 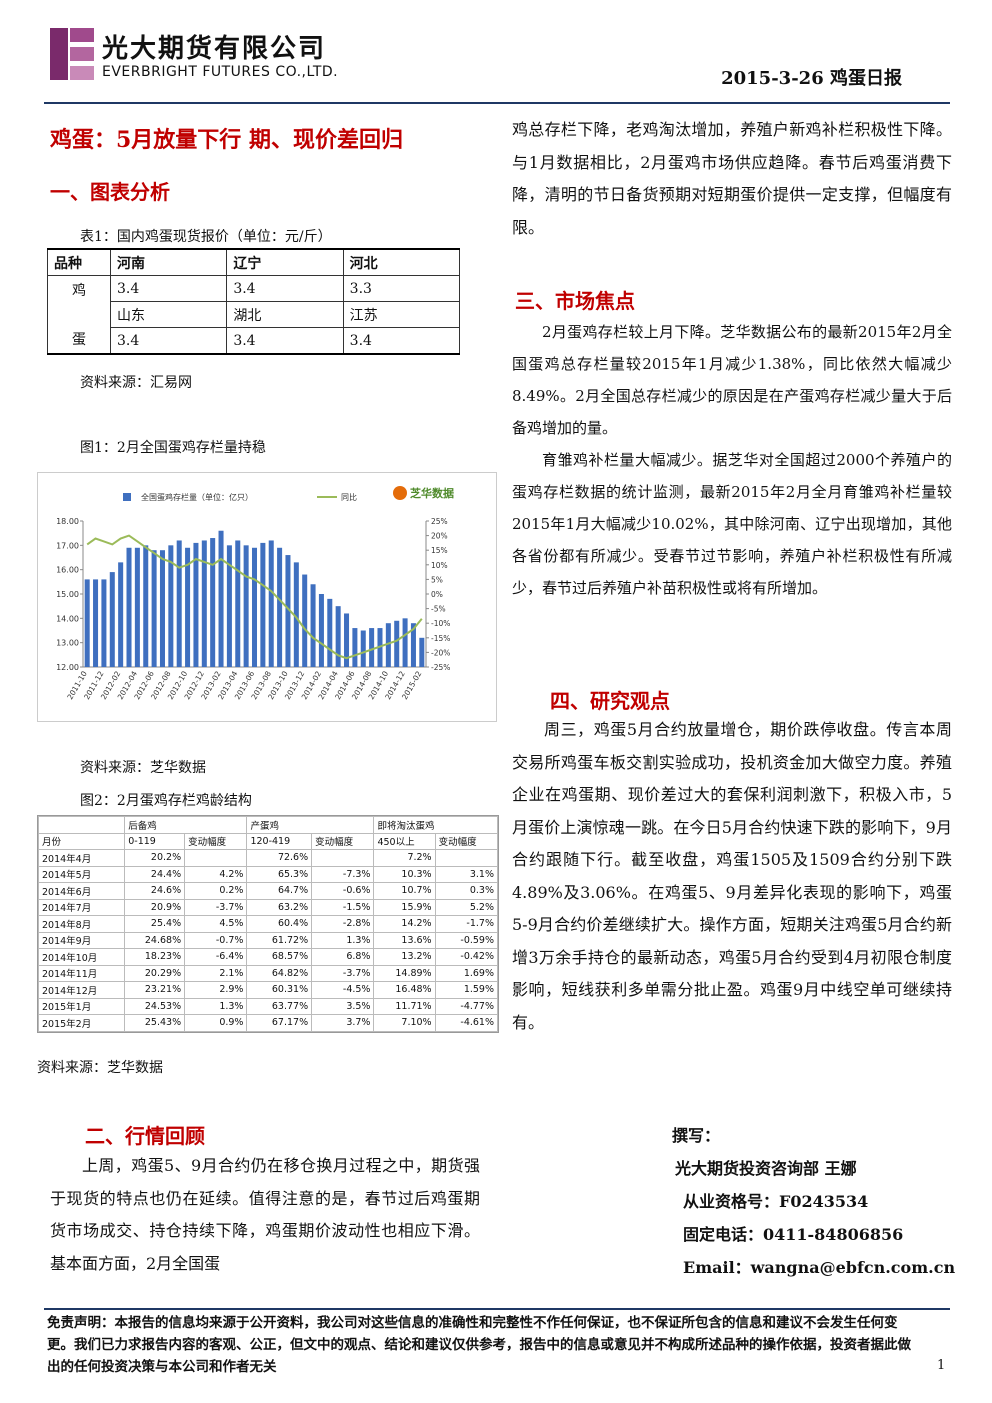 I want to click on cell: -7.3%, so click(x=343, y=874).